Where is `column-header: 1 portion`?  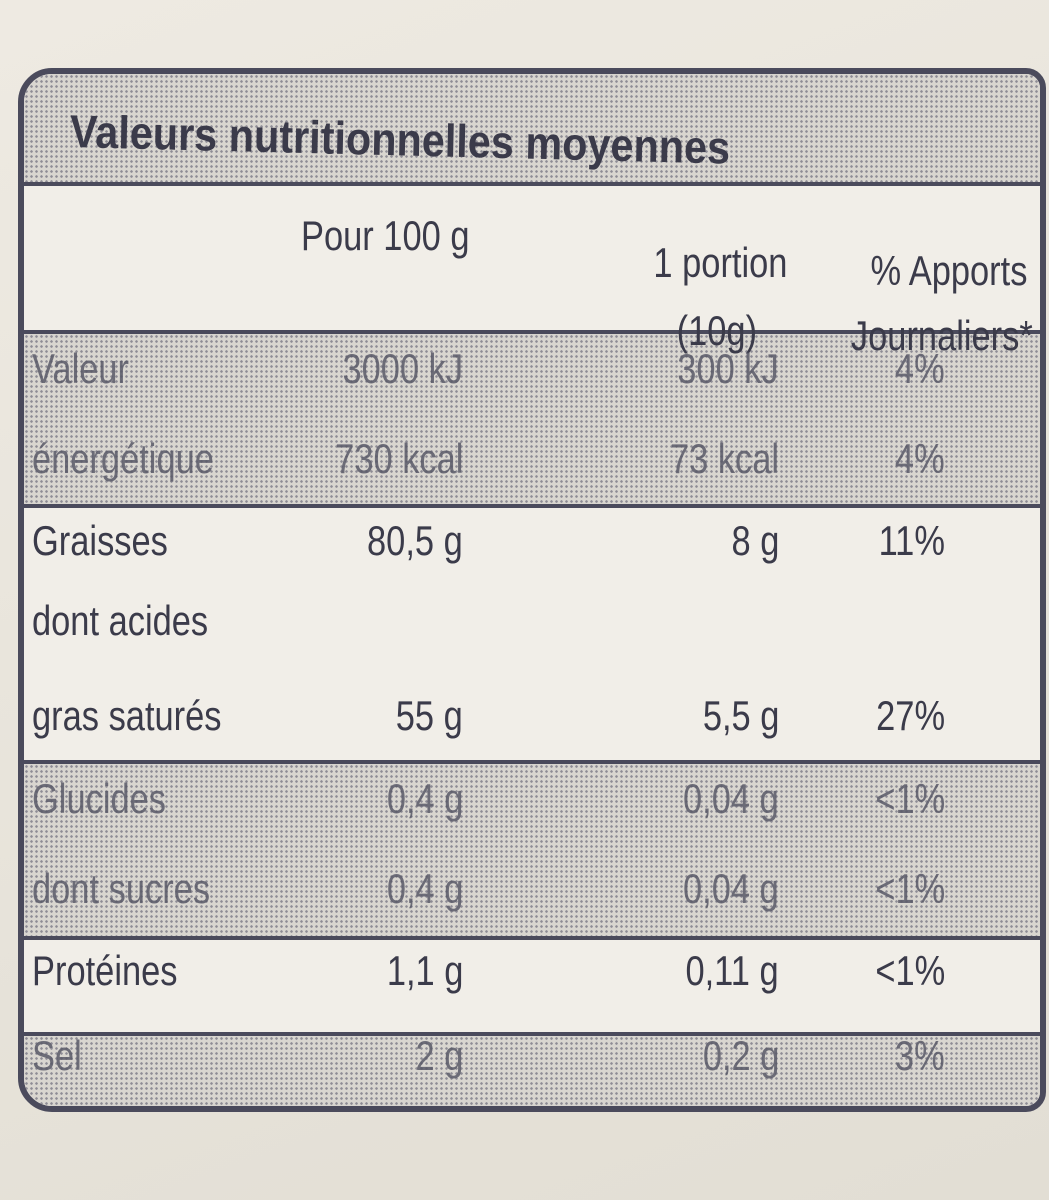 column-header: 1 portion is located at coordinates (719, 262).